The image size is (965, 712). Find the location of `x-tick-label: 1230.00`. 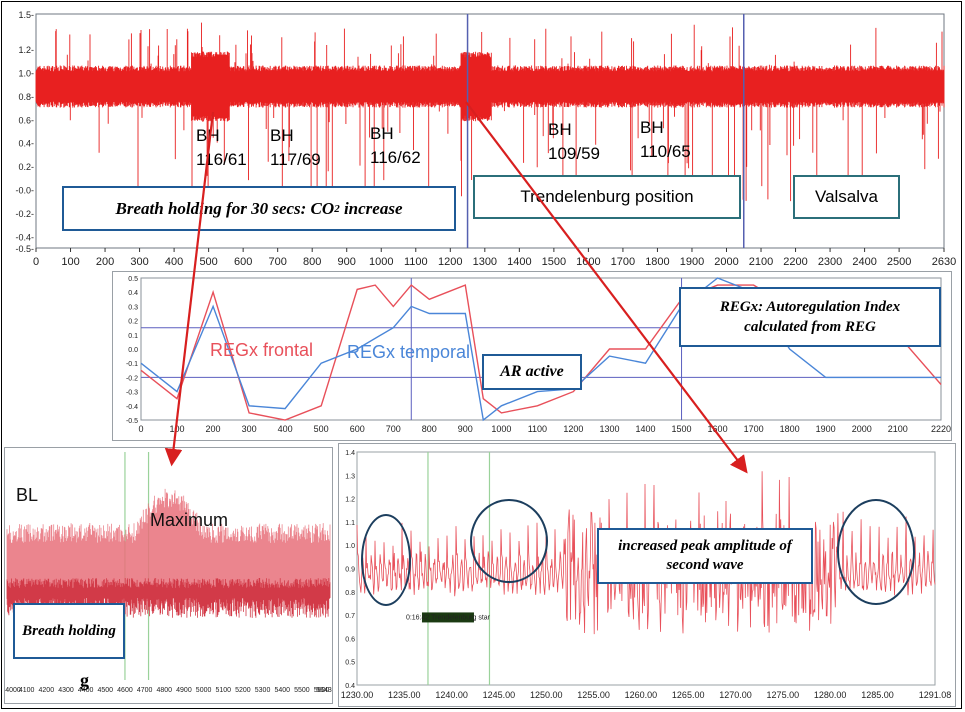

x-tick-label: 1230.00 is located at coordinates (357, 695).